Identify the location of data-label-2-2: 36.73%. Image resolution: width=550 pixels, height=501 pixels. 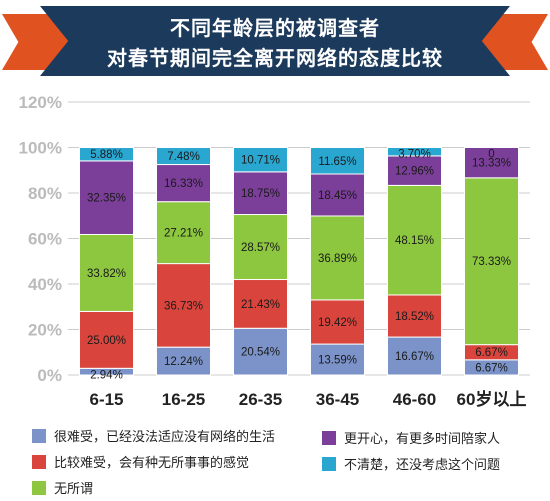
(183, 306).